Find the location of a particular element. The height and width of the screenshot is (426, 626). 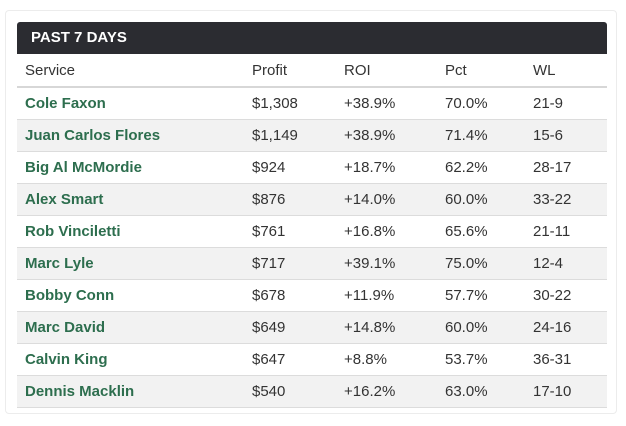

profit-cell: $876 is located at coordinates (298, 199).